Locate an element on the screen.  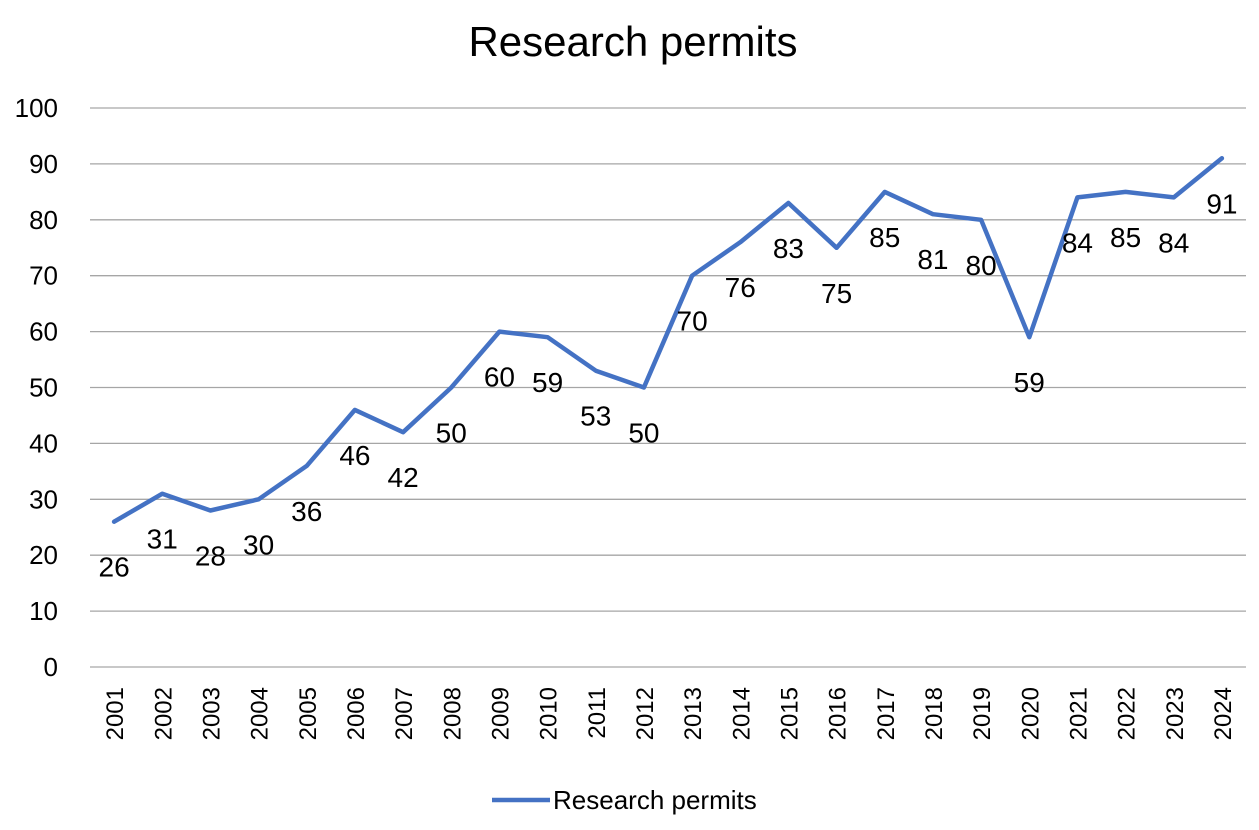
y-tick-label: 90 is located at coordinates (43, 164).